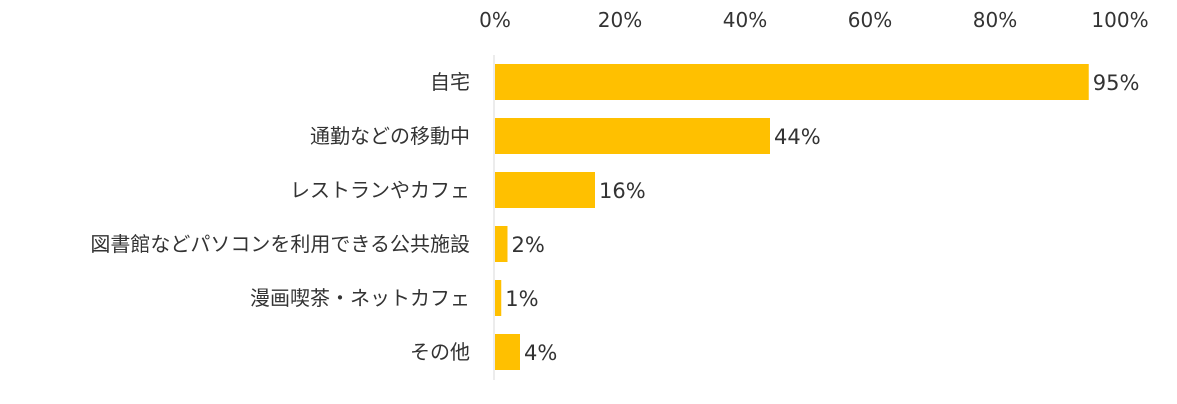 This screenshot has width=1177, height=404. Describe the element at coordinates (280, 244) in the screenshot. I see `category-label: 図書館などパソコンを利用できる公共施設` at that location.